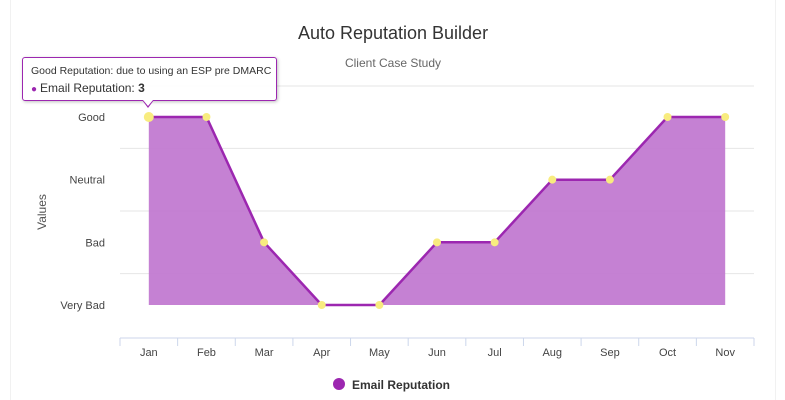  I want to click on legend: Email Reputation, so click(391, 385).